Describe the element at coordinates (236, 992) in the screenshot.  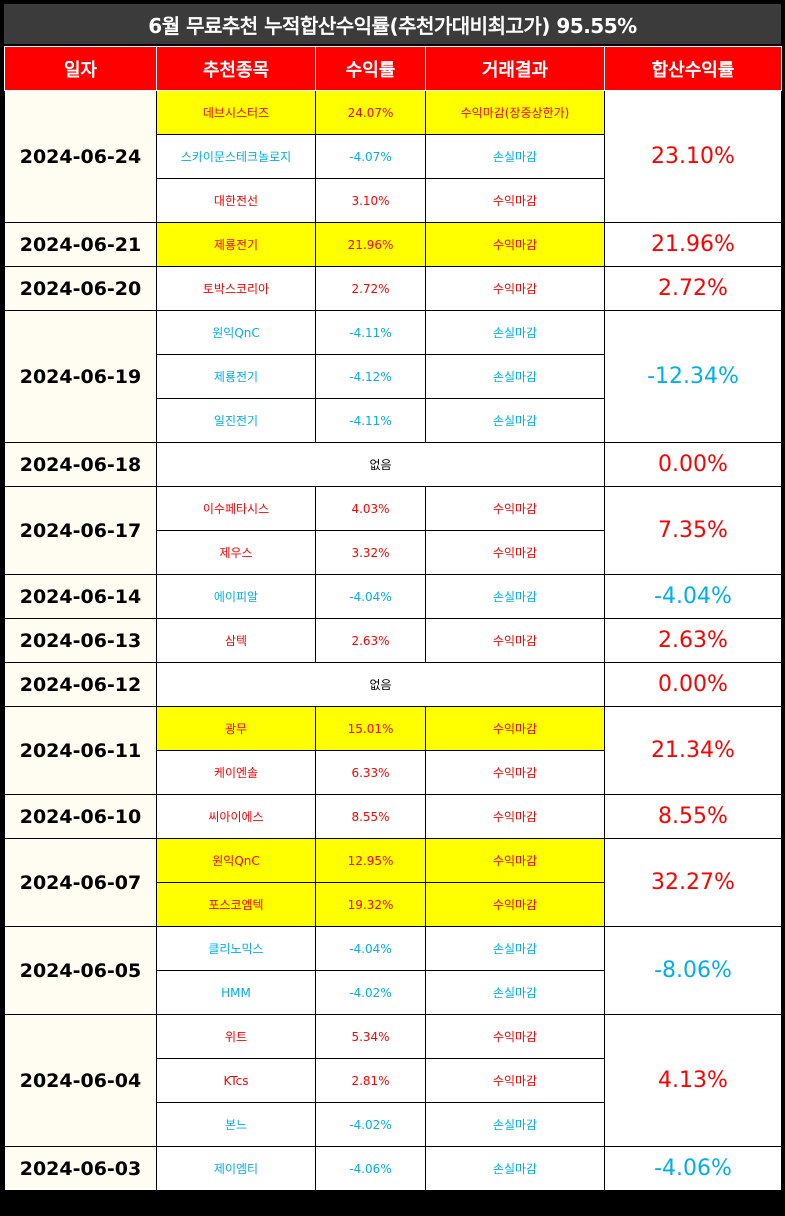
I see `stock-name-cell: HMM` at that location.